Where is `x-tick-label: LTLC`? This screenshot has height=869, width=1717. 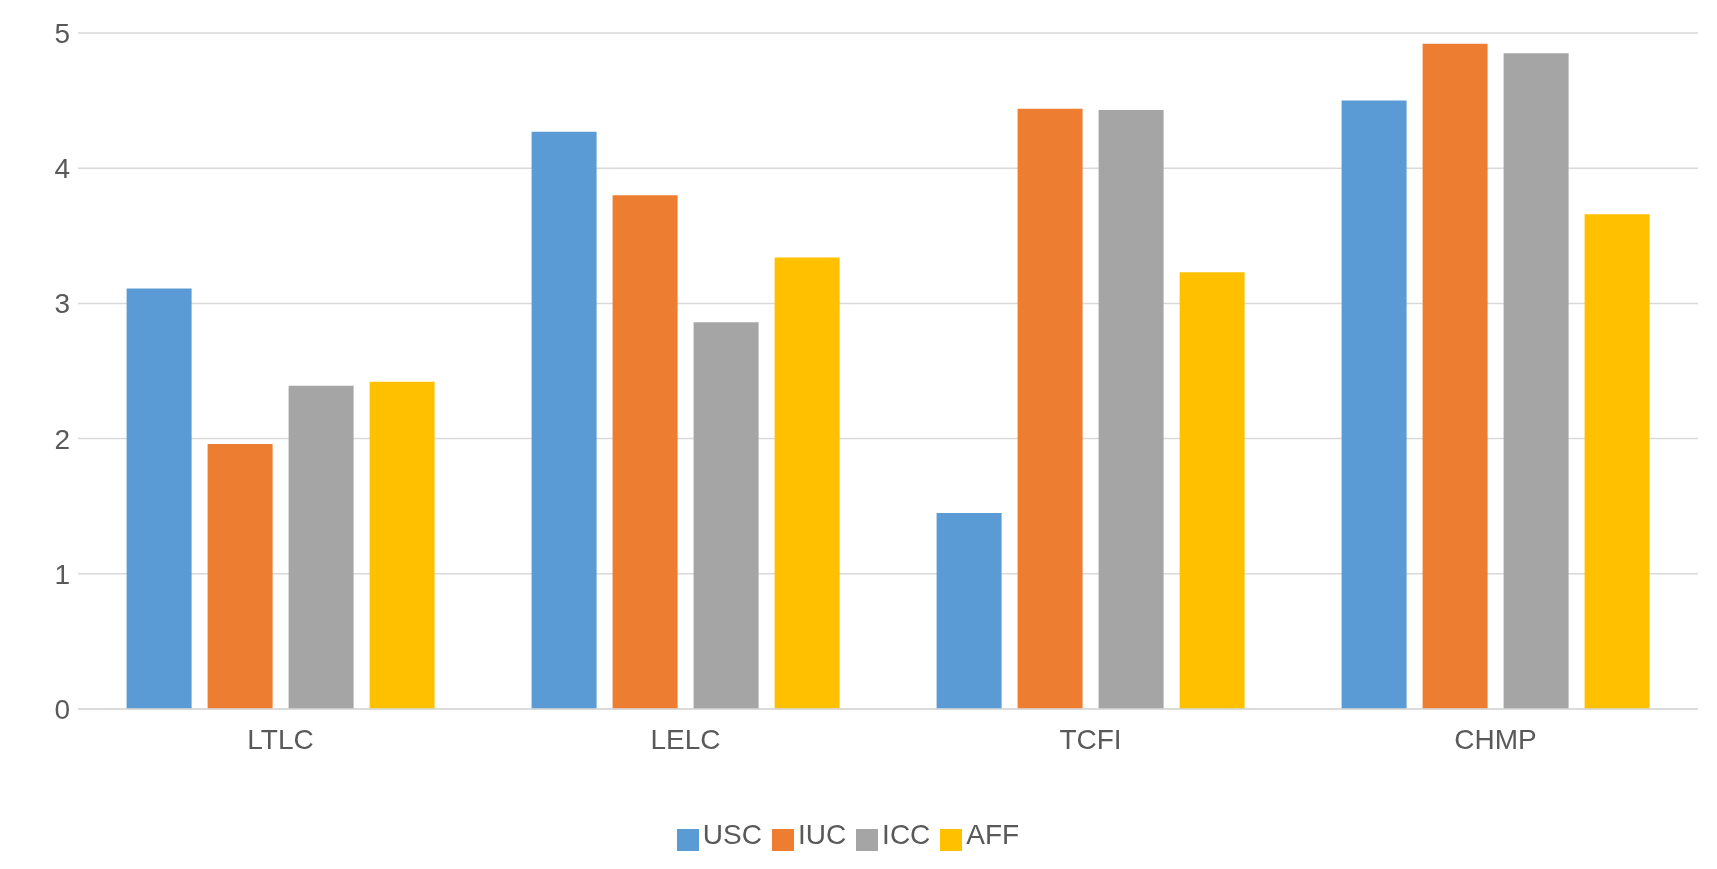
x-tick-label: LTLC is located at coordinates (280, 739).